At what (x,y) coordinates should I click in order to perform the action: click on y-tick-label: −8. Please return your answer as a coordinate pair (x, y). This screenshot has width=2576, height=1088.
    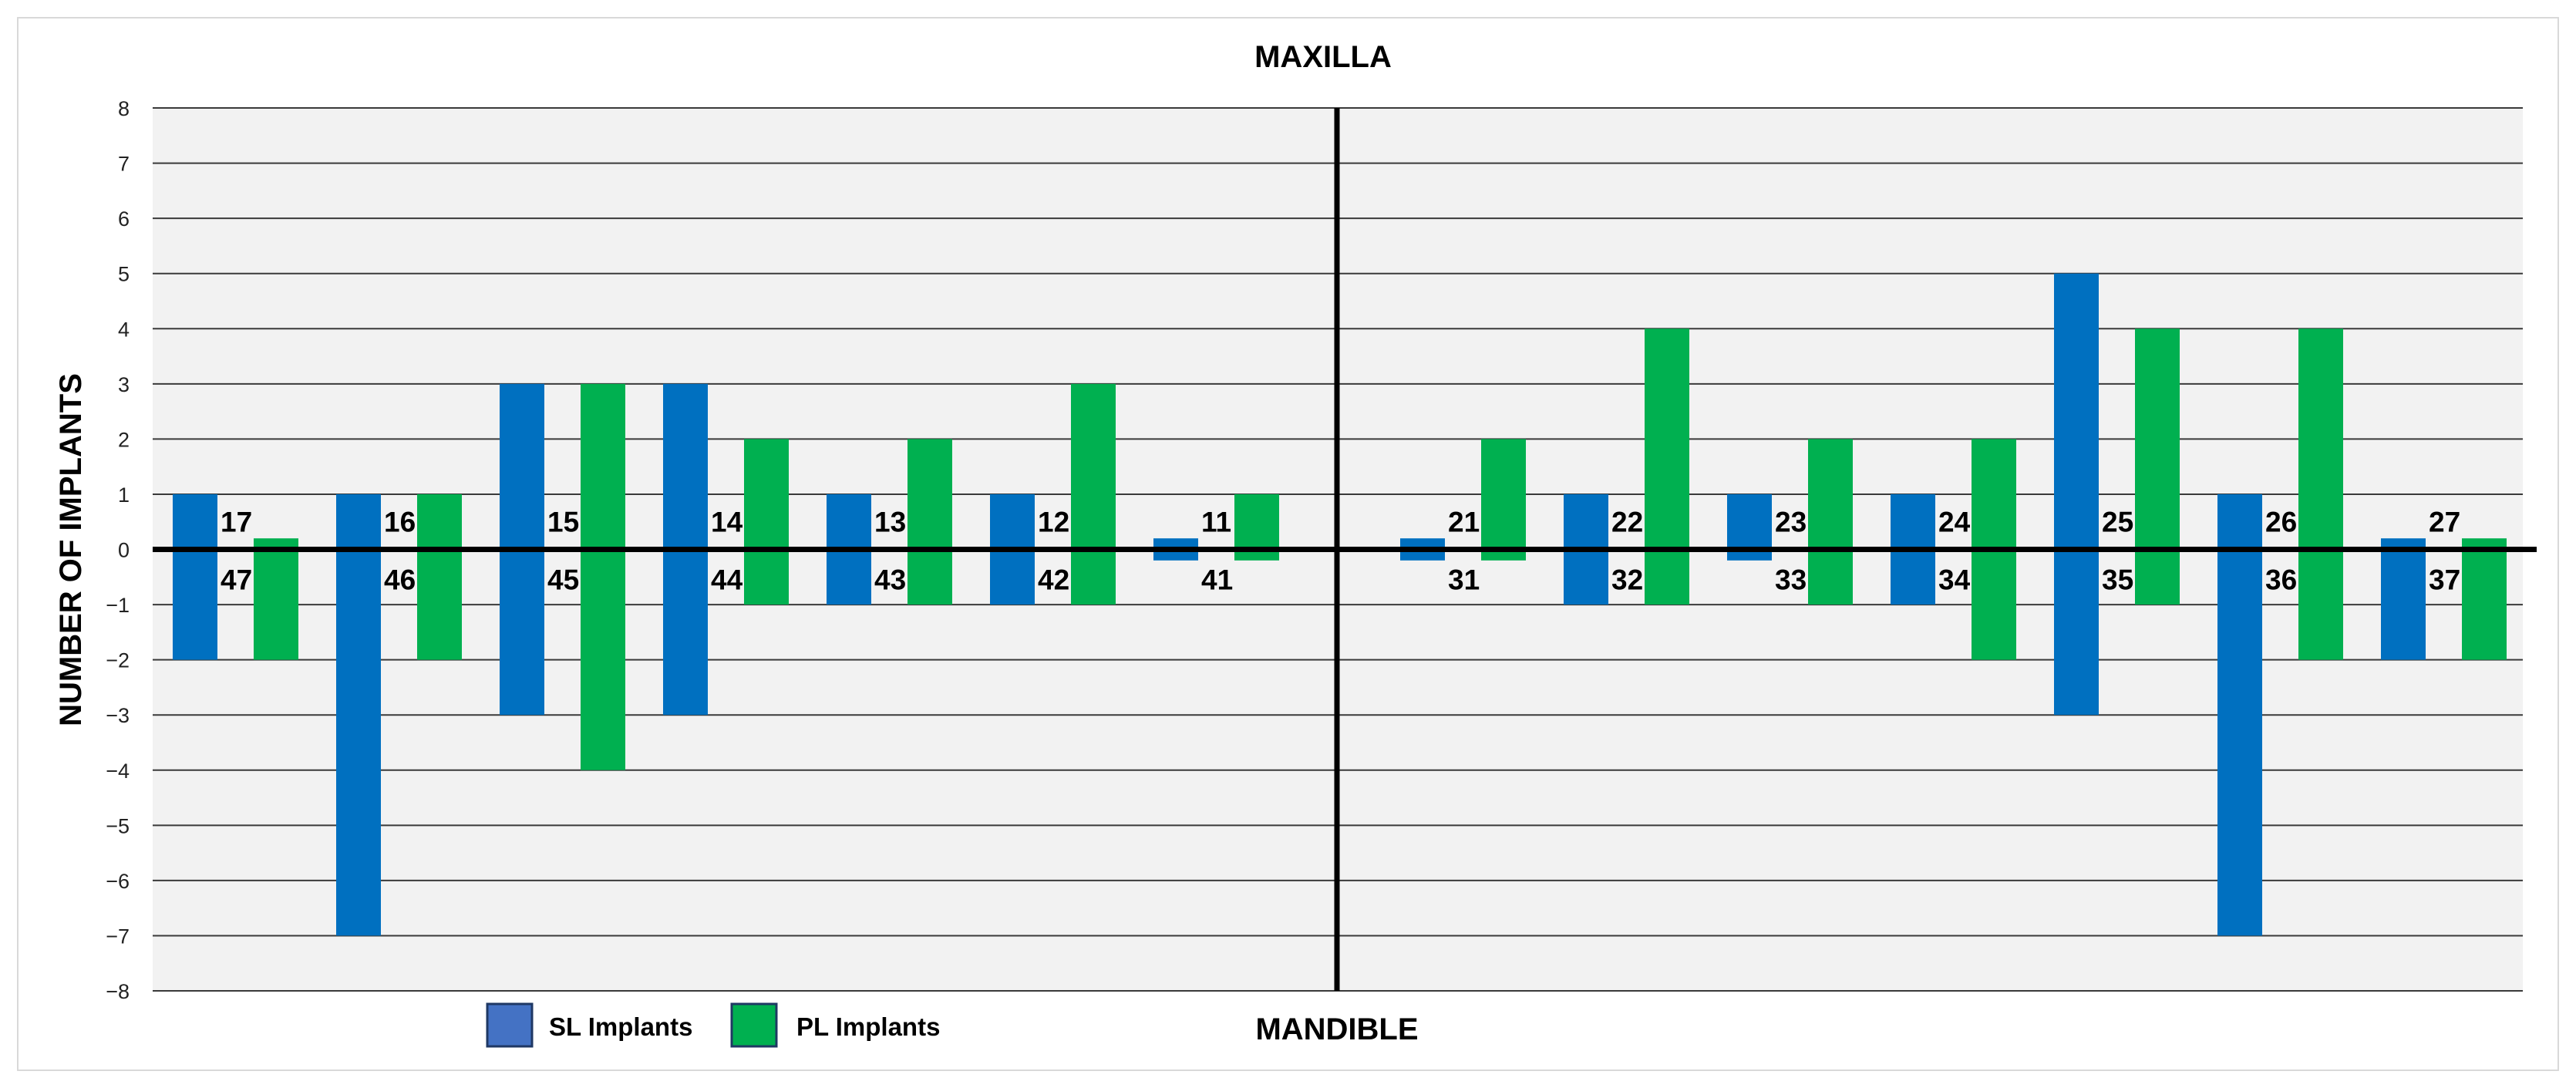
    Looking at the image, I should click on (118, 991).